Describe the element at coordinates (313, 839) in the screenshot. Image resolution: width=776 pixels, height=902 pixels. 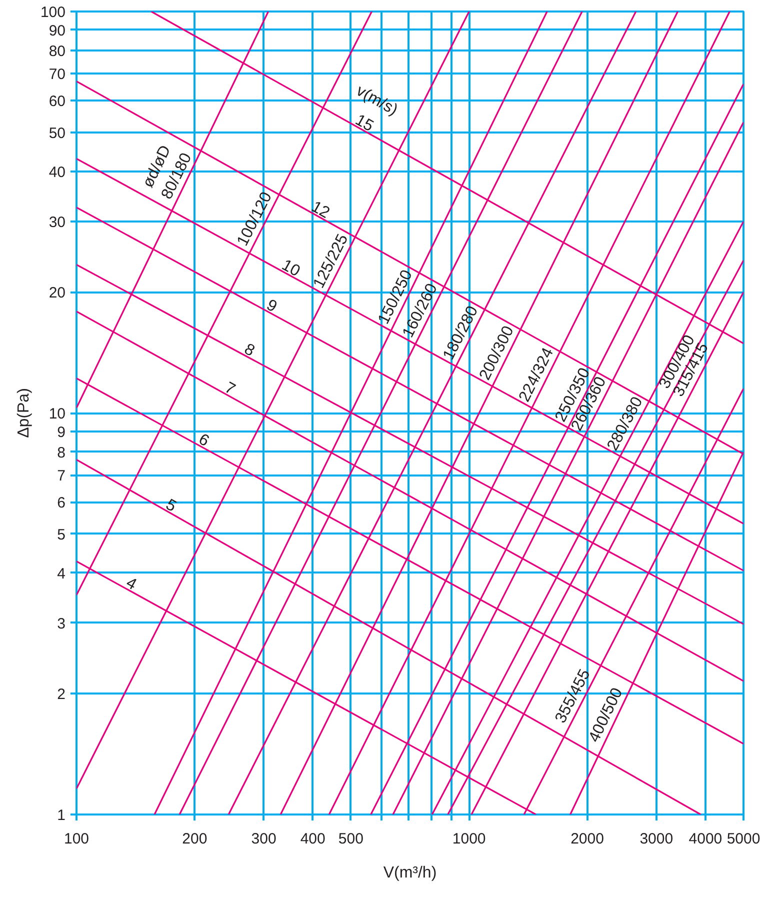
I see `x-tick-label: 400` at that location.